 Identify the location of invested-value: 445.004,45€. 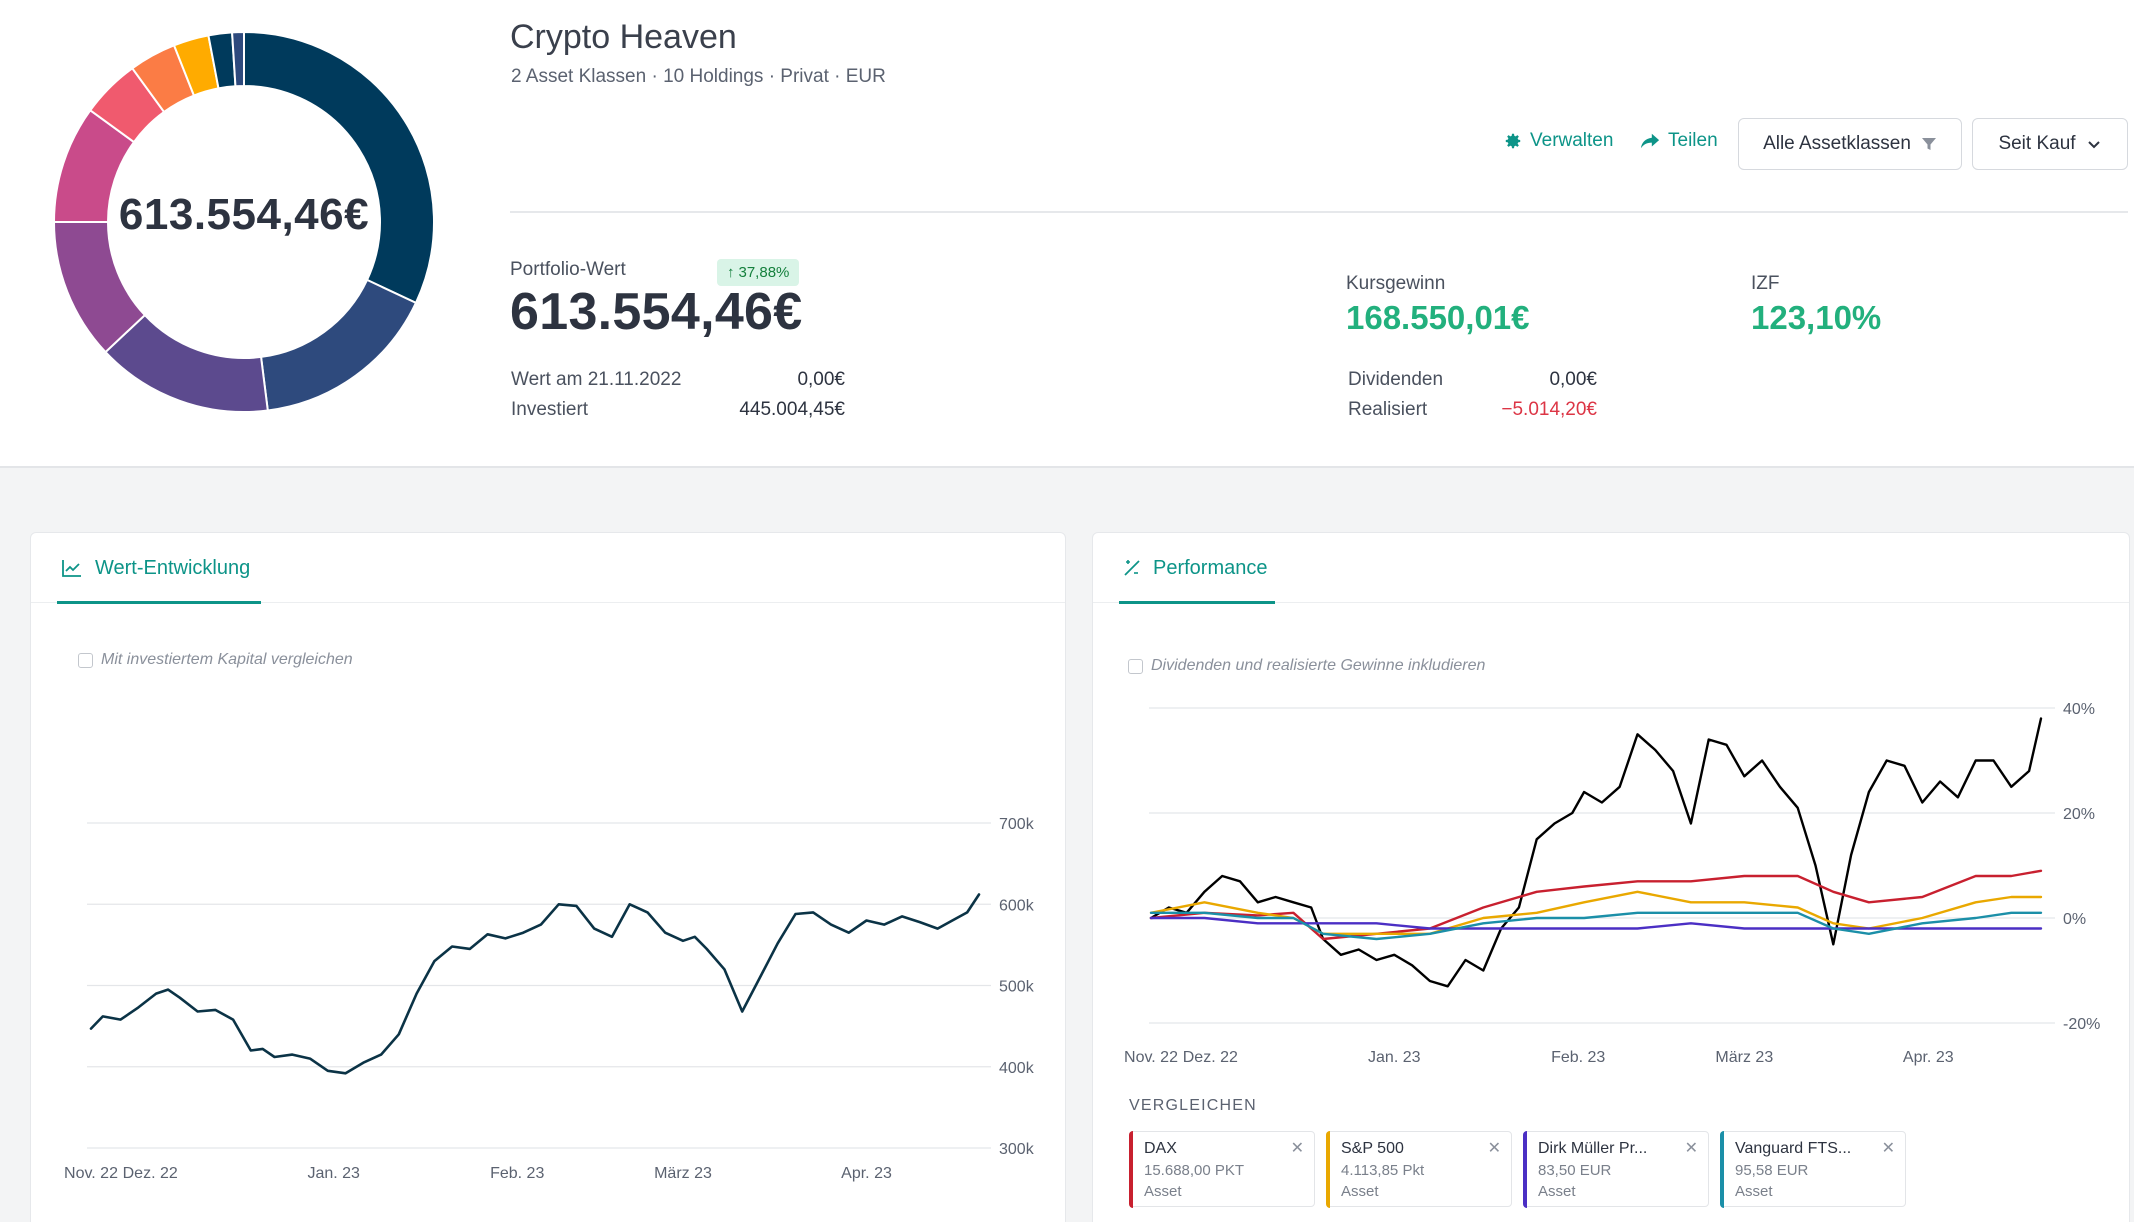
(792, 409).